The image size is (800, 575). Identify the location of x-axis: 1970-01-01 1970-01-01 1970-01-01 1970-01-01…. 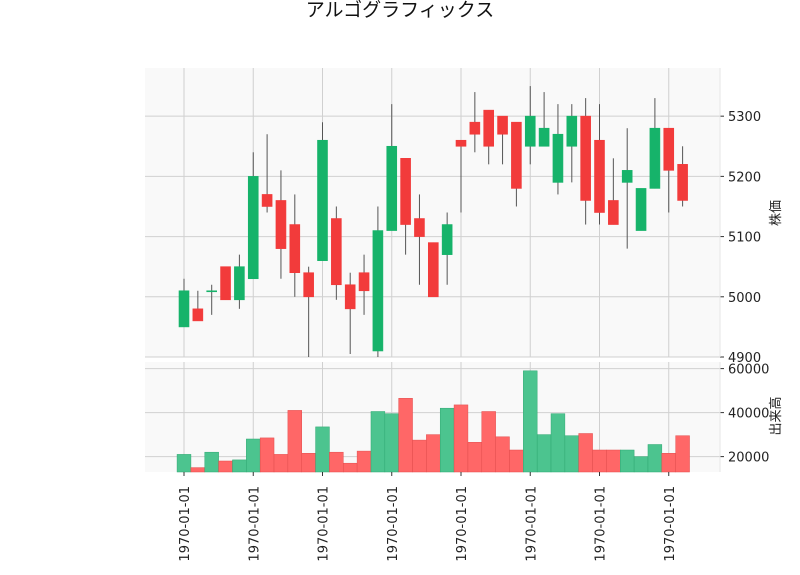
(428, 517).